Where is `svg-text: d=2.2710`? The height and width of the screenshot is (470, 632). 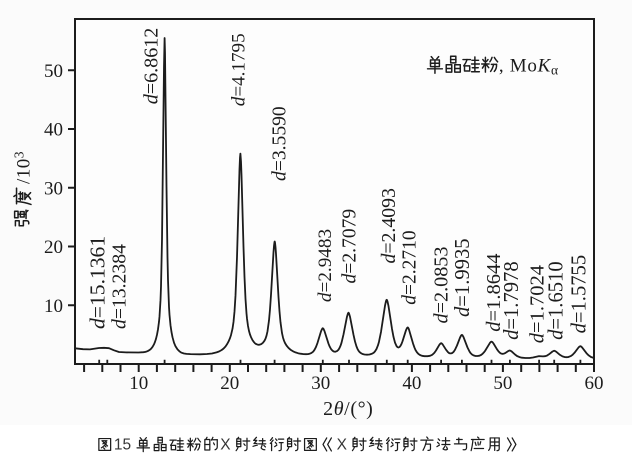
svg-text: d=2.2710 is located at coordinates (410, 267).